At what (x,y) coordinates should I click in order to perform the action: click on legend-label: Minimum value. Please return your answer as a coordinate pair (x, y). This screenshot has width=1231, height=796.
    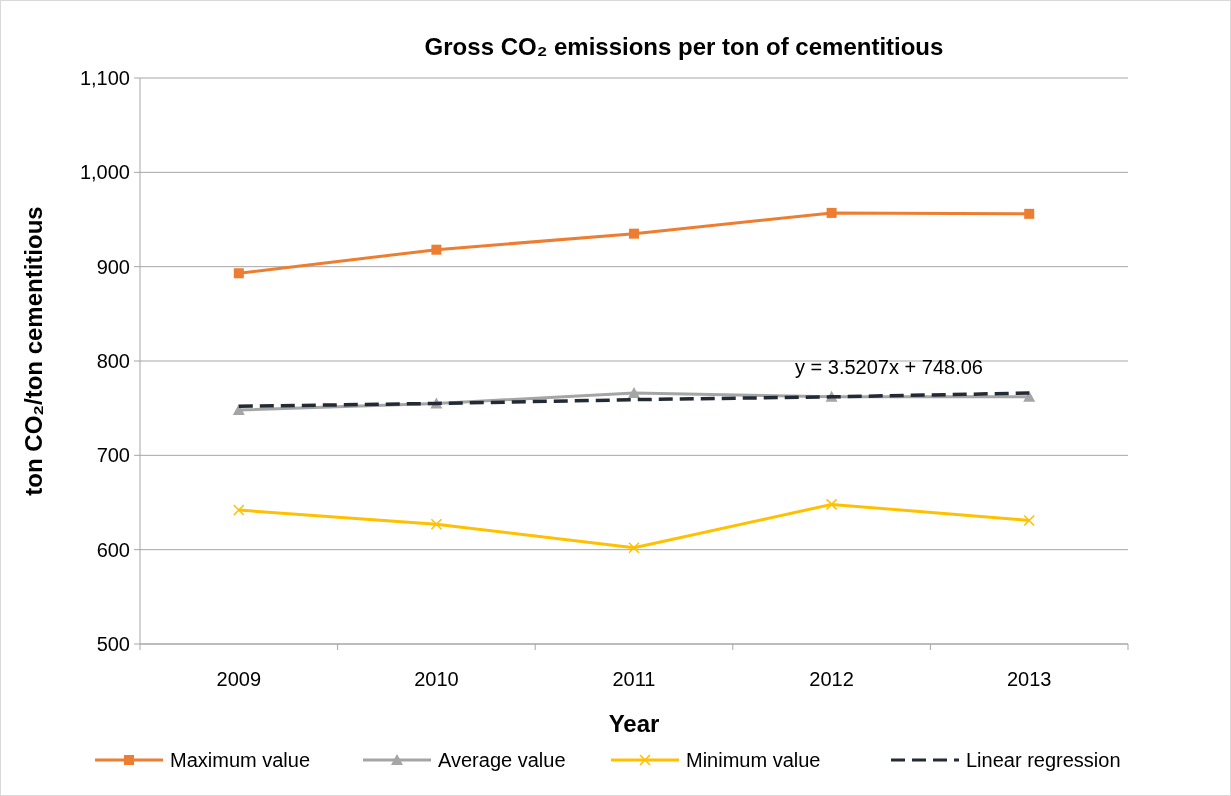
    Looking at the image, I should click on (753, 760).